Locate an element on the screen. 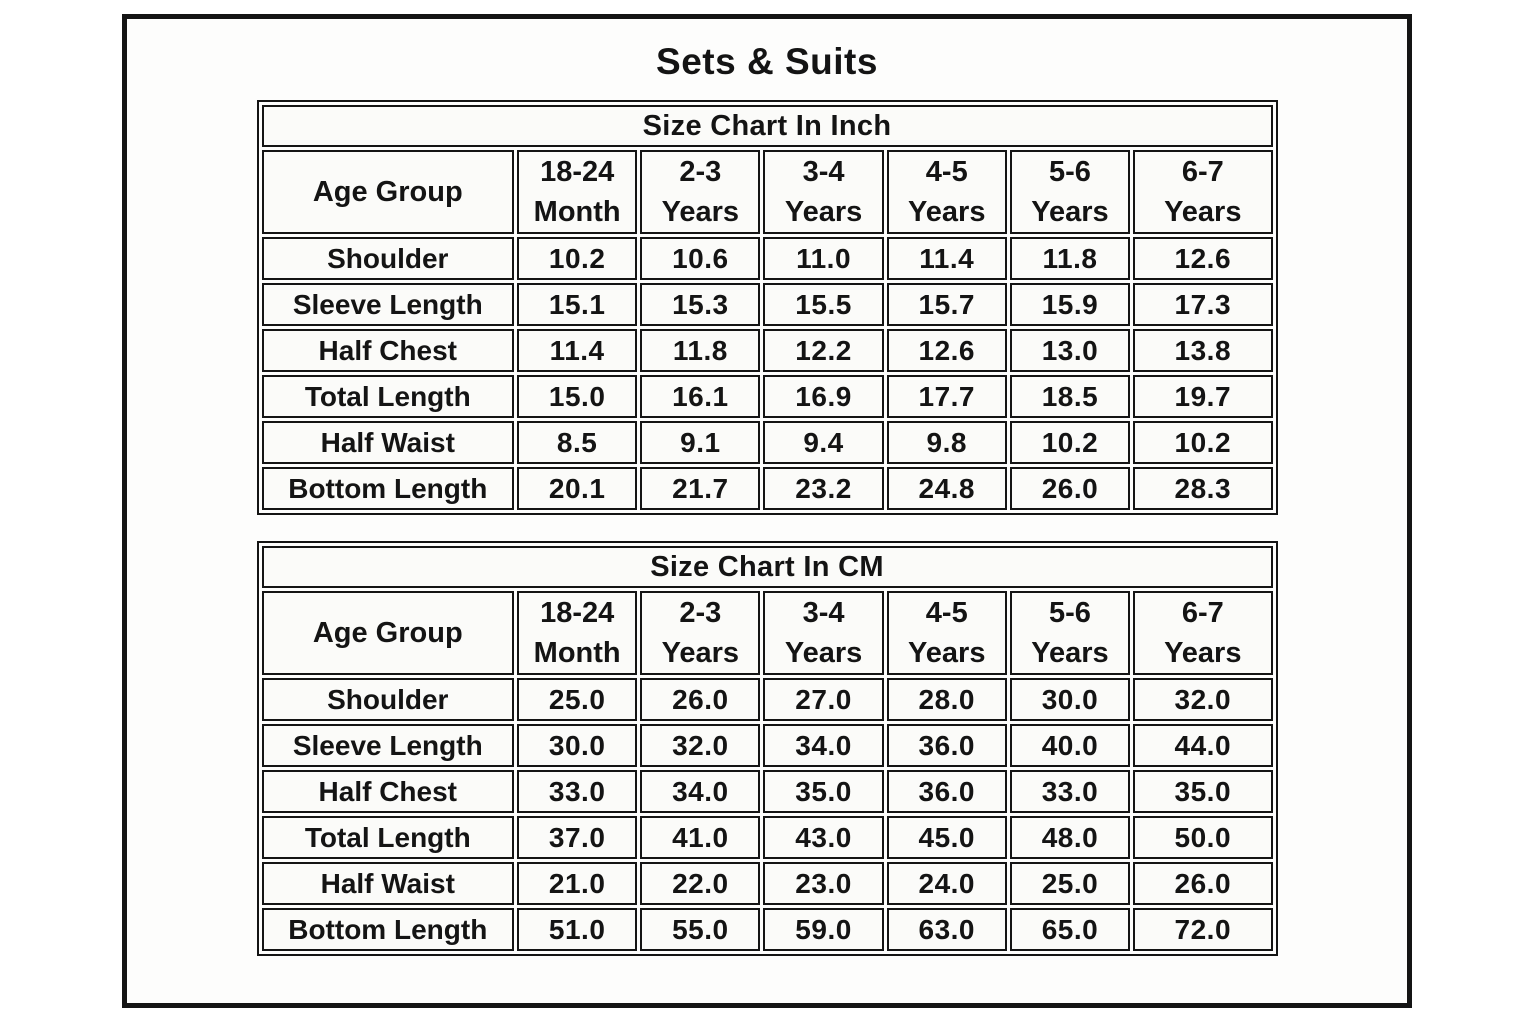  size-value: 15.9 is located at coordinates (1070, 305).